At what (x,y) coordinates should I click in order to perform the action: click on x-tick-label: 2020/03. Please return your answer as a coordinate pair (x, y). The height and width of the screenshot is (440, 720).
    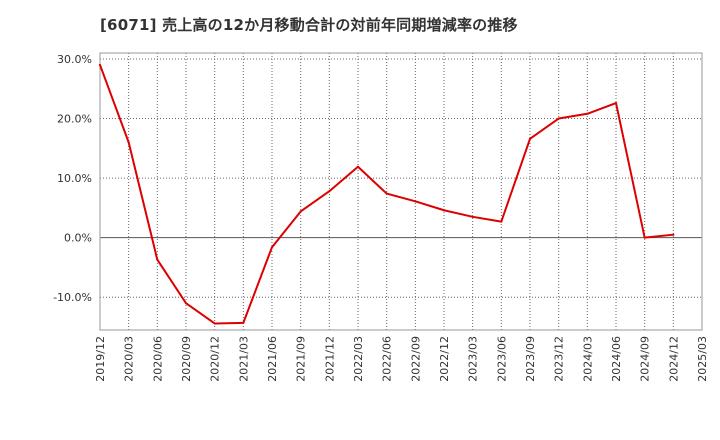
    Looking at the image, I should click on (129, 359).